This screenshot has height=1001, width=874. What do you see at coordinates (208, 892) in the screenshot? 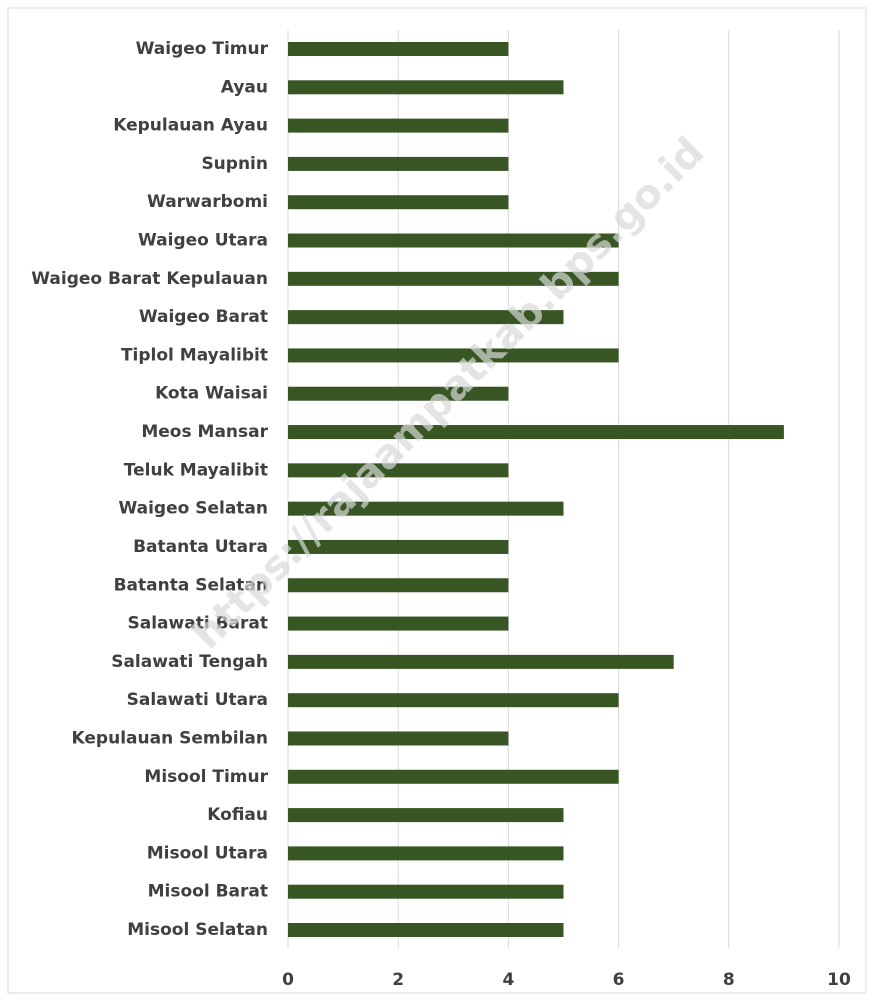
I see `y-tick-label: Misool Barat` at bounding box center [208, 892].